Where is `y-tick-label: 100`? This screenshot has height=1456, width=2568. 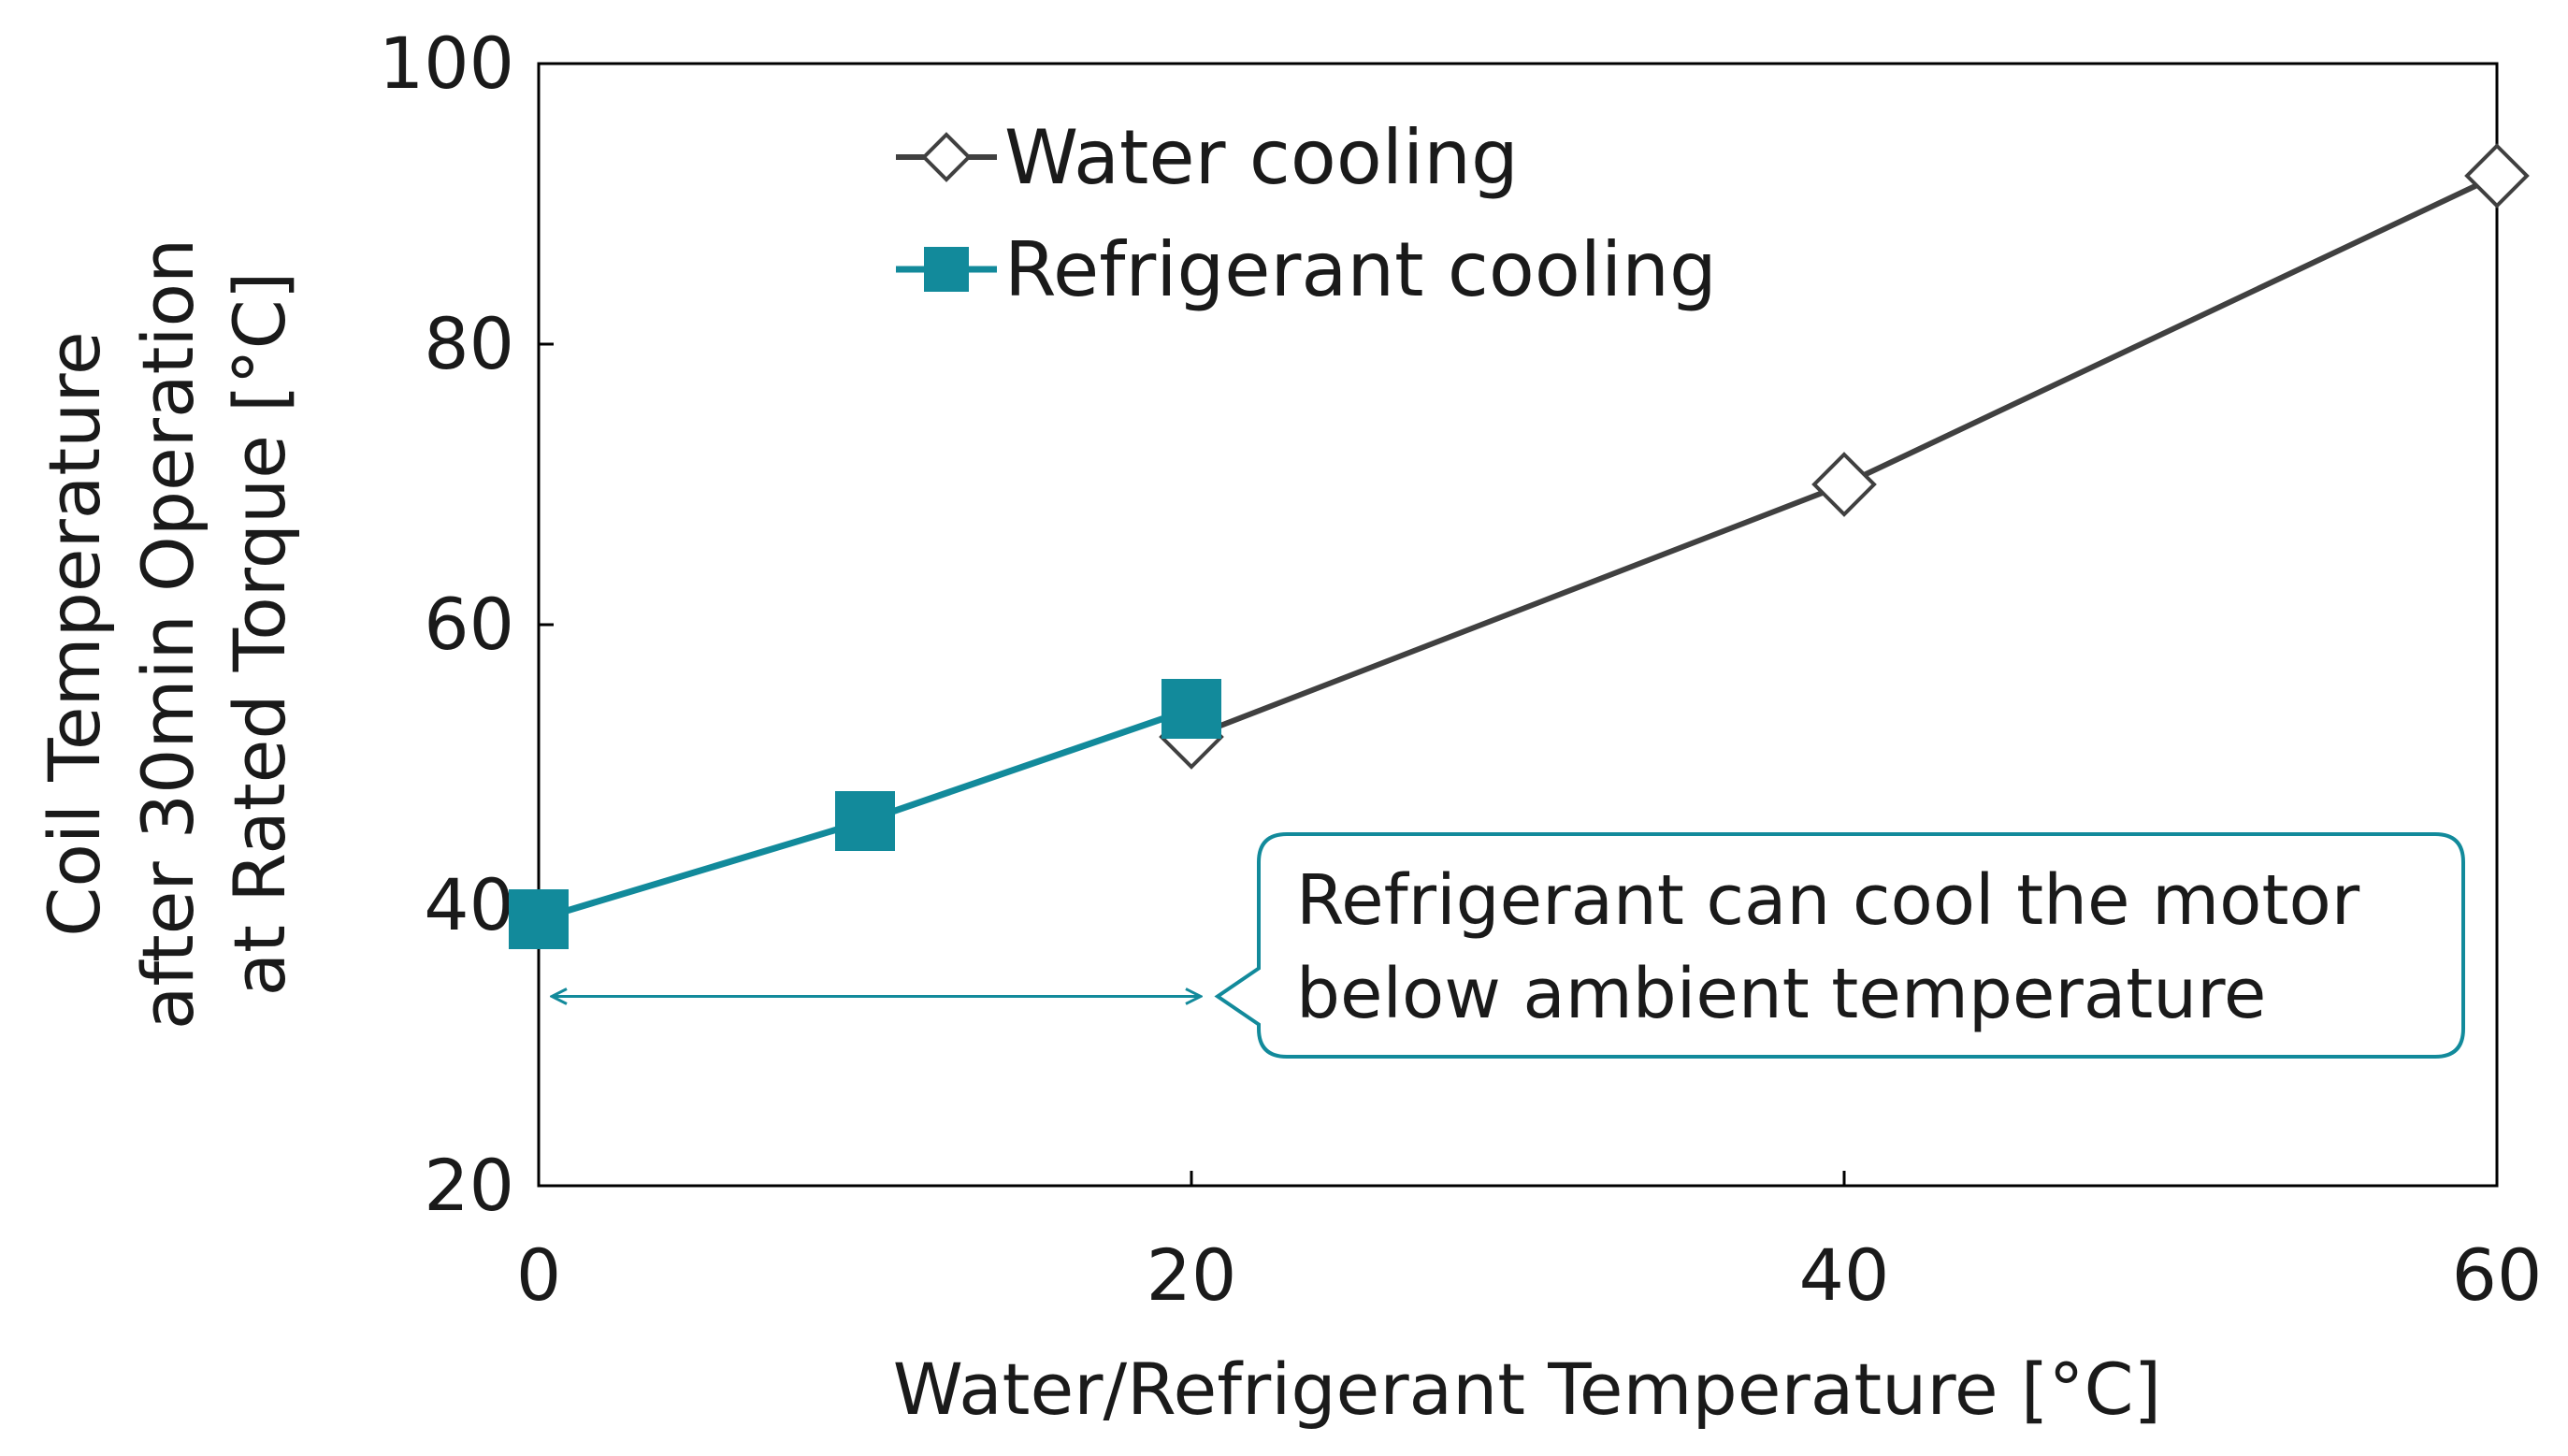
y-tick-label: 100 is located at coordinates (446, 63).